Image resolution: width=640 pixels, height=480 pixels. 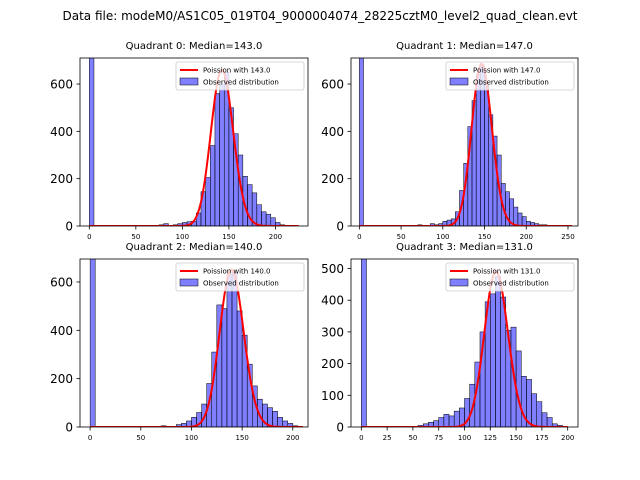 I want to click on legend-label-poisson: Poission with 131.0, so click(x=507, y=272).